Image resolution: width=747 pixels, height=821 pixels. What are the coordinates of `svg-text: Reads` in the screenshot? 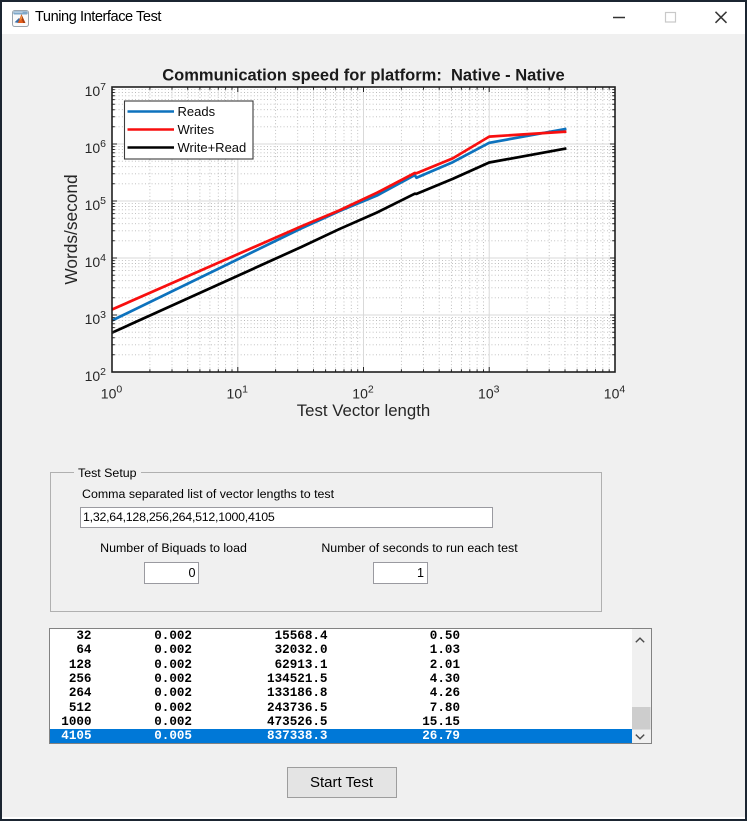 It's located at (197, 111).